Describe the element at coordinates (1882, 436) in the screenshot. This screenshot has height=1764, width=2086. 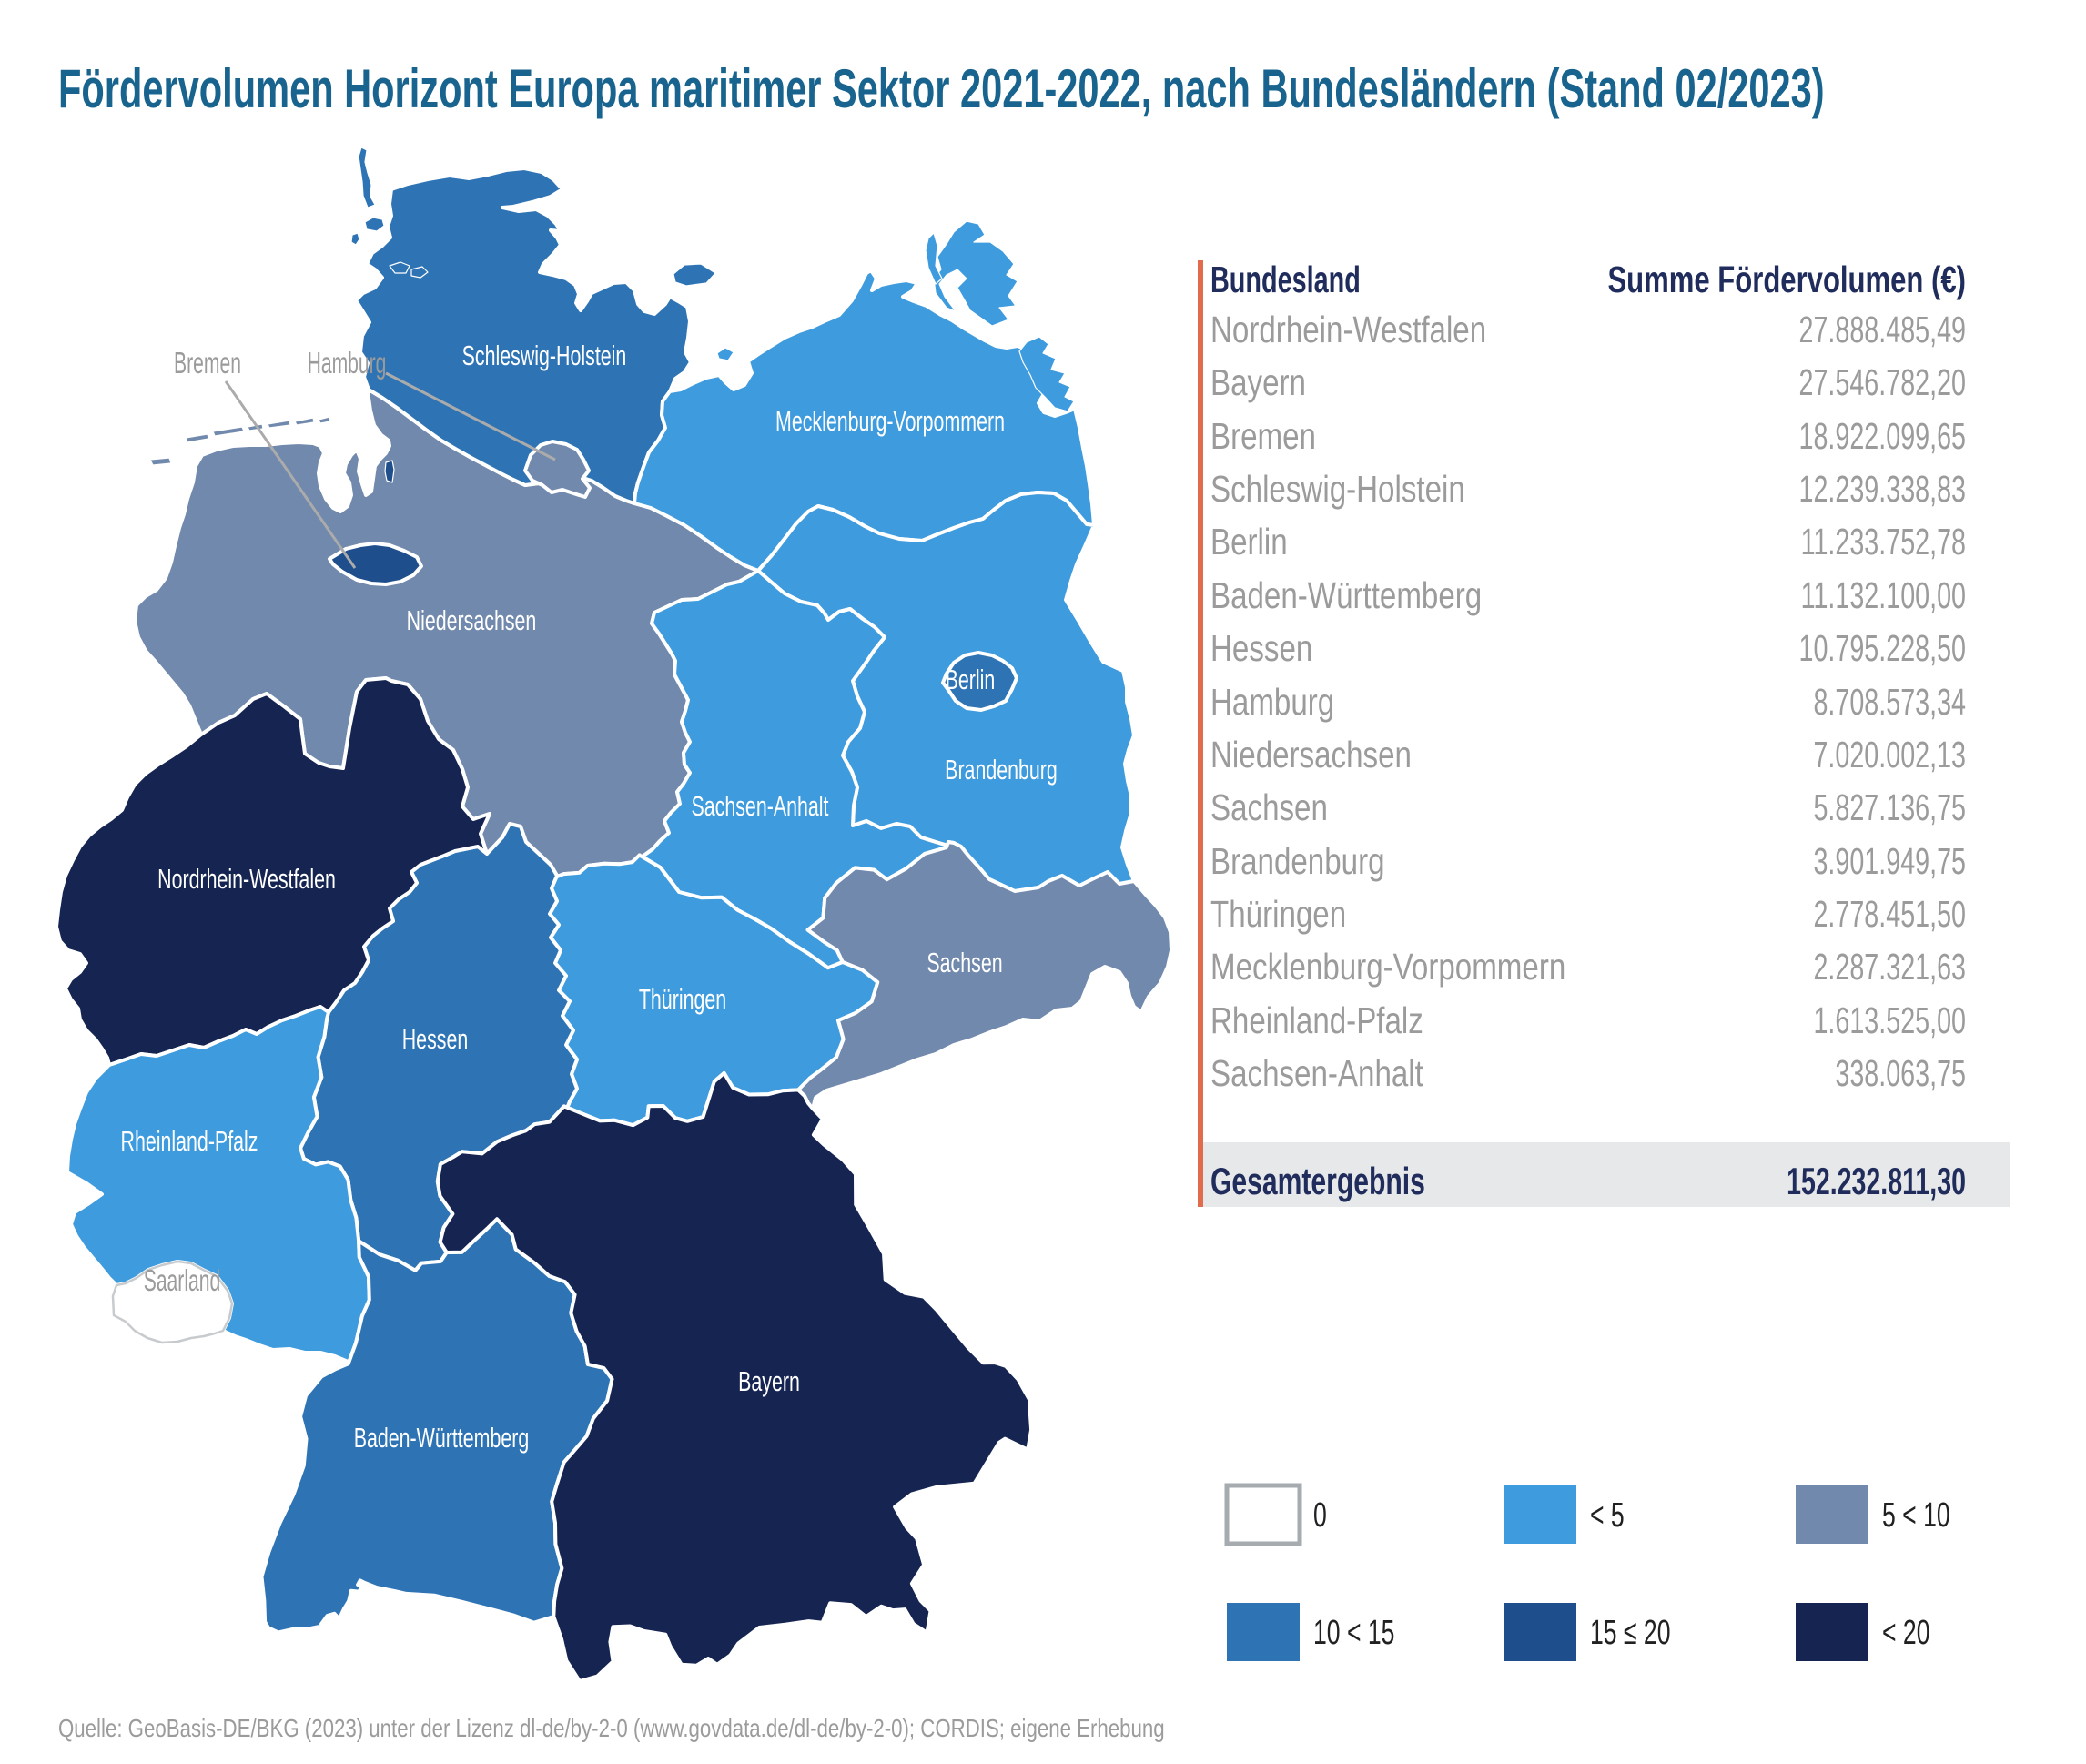
I see `svg-text: 18.922.099,65` at that location.